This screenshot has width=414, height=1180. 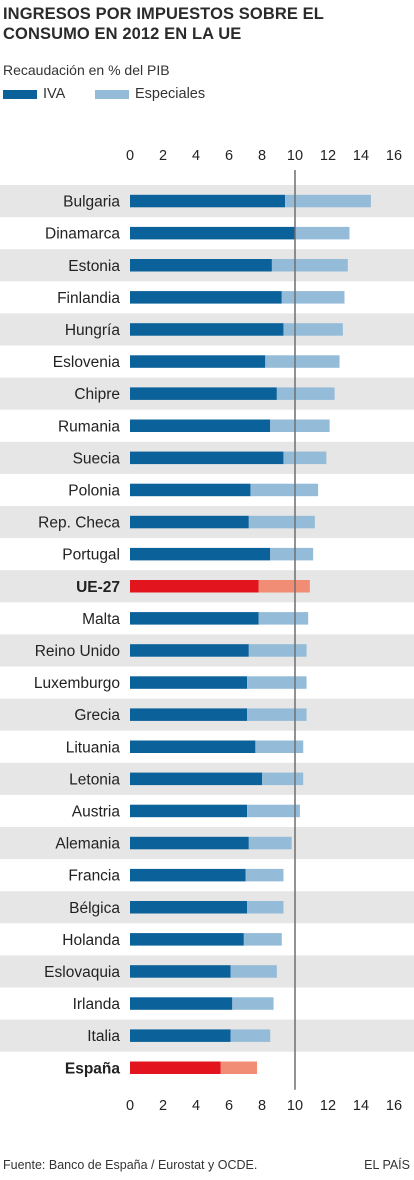 What do you see at coordinates (97, 394) in the screenshot?
I see `category-label: Chipre` at bounding box center [97, 394].